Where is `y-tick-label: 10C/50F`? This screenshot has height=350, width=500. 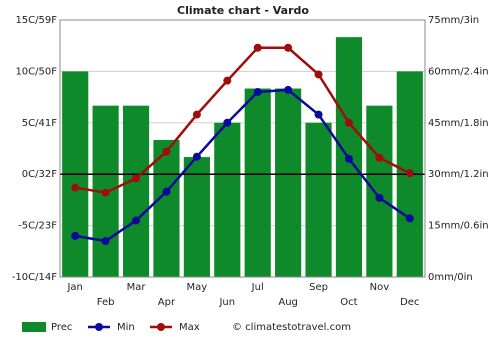 y-tick-label: 10C/50F is located at coordinates (36, 71).